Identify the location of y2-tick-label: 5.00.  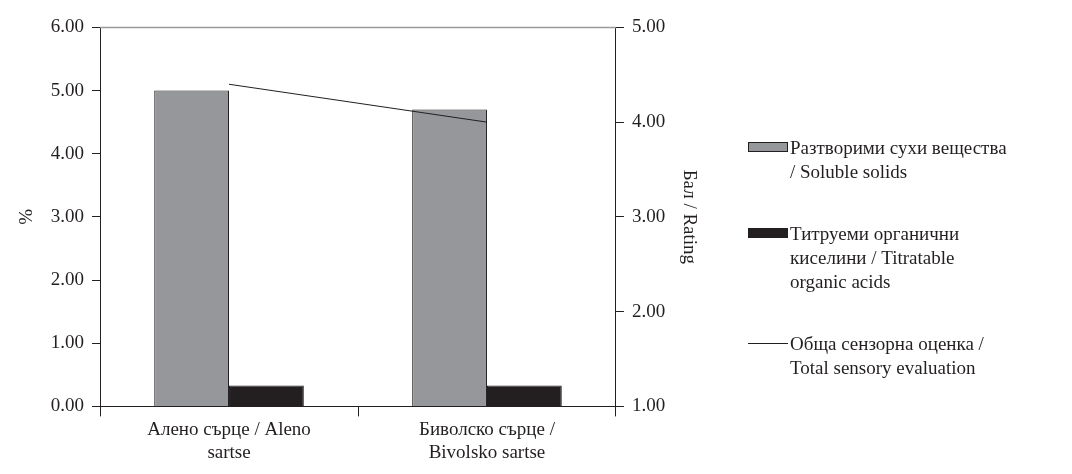
(648, 26).